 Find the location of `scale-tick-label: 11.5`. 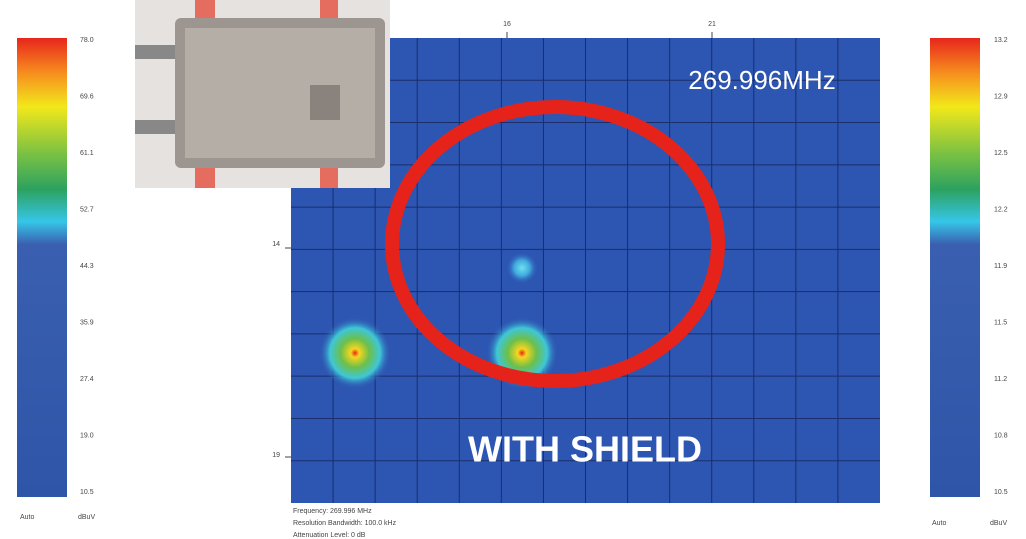

scale-tick-label: 11.5 is located at coordinates (1000, 322).